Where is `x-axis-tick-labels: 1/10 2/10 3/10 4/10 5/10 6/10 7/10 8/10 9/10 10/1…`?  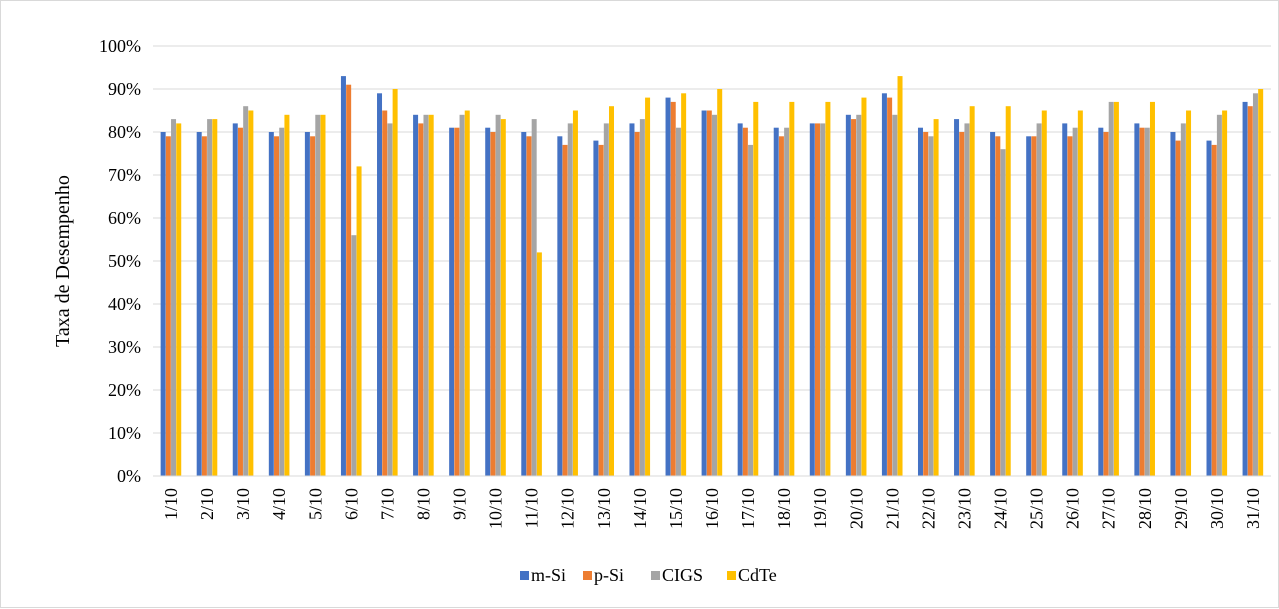 x-axis-tick-labels: 1/10 2/10 3/10 4/10 5/10 6/10 7/10 8/10 9/10 10/1… is located at coordinates (712, 508).